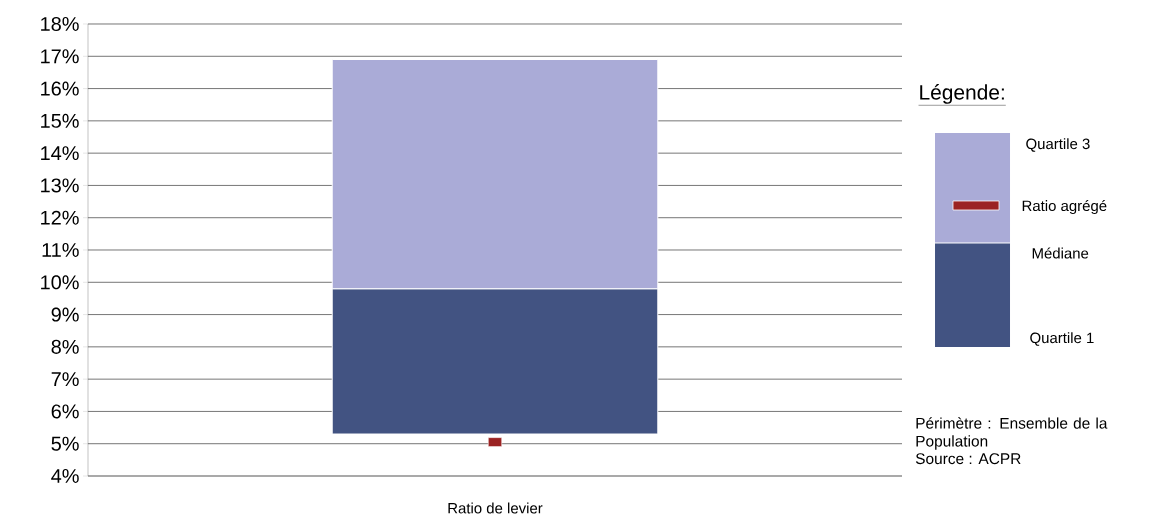  Describe the element at coordinates (65, 443) in the screenshot. I see `y-tick-label: 5%` at that location.